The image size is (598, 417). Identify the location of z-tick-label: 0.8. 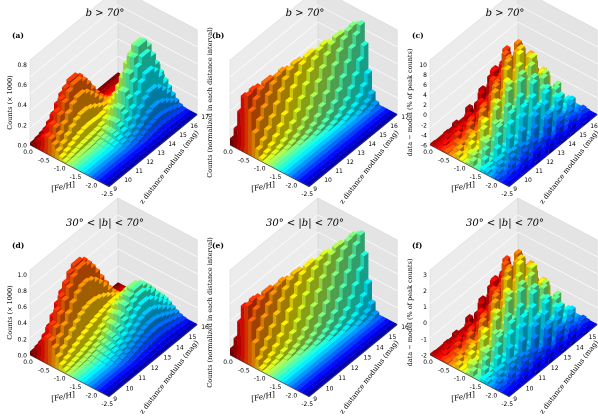
(22, 65).